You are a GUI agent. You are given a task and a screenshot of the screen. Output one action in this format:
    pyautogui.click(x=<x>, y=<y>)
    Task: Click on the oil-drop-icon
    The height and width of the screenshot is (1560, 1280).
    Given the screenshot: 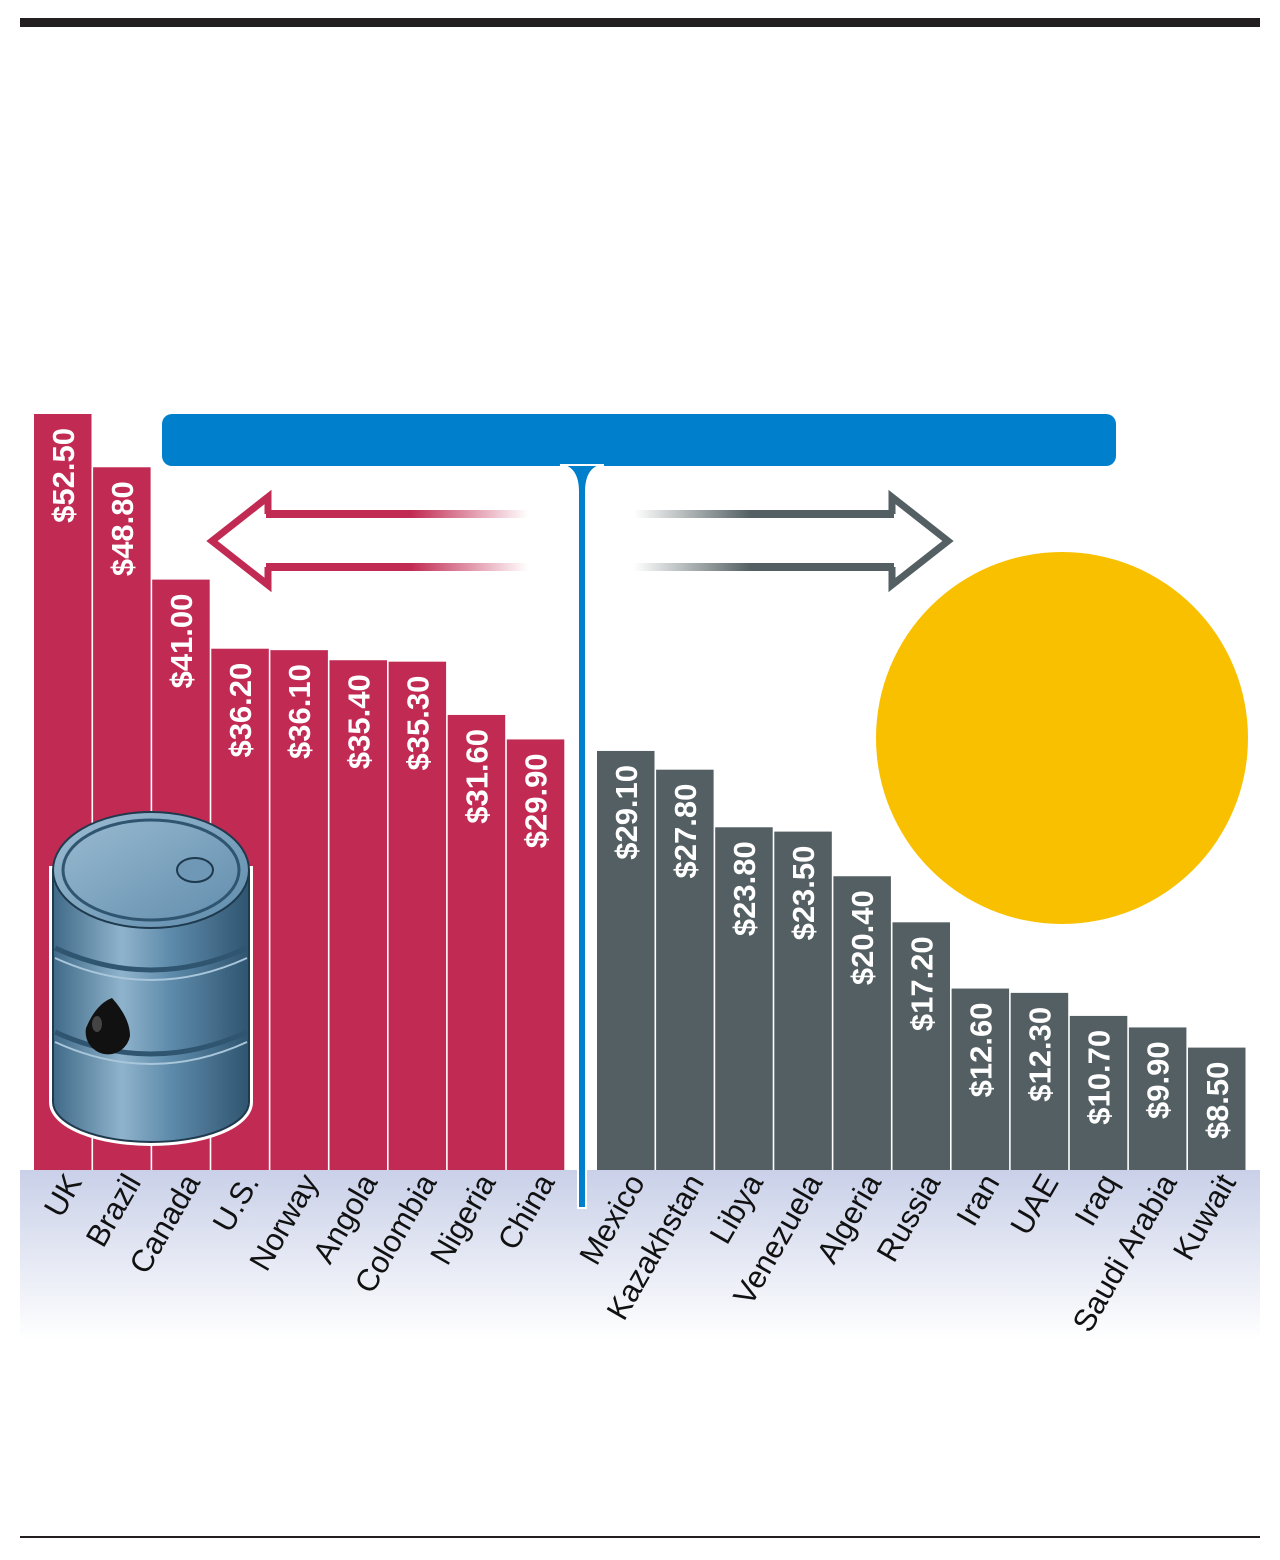 What is the action you would take?
    pyautogui.click(x=107, y=1026)
    